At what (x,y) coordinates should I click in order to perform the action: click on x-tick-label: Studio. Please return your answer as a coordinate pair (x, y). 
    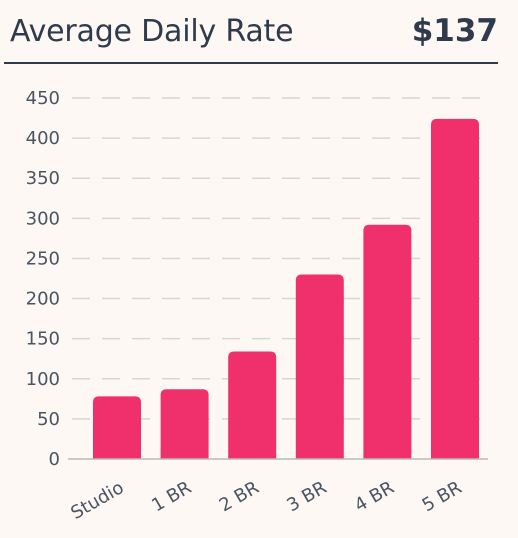
    Looking at the image, I should click on (97, 500).